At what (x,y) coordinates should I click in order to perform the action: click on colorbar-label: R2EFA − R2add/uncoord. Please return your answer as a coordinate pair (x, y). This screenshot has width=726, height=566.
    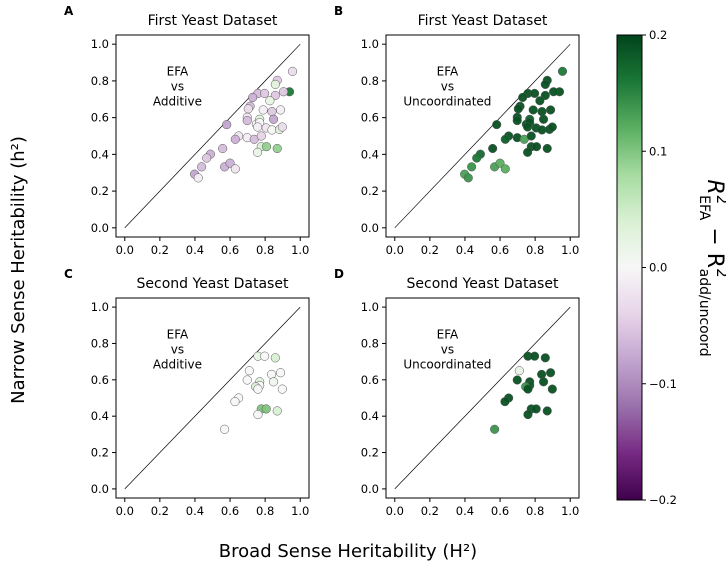
    Looking at the image, I should click on (711, 267).